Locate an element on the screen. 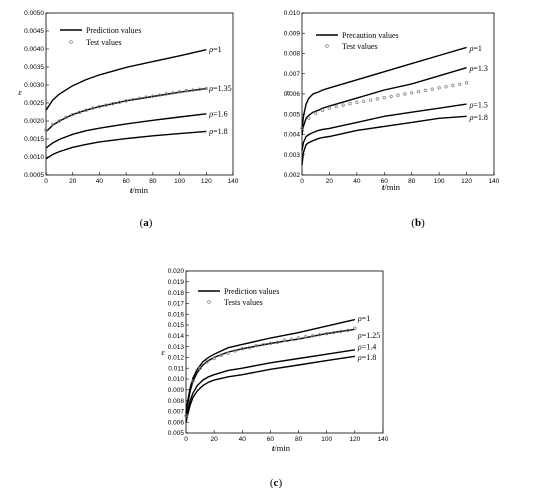 This screenshot has width=550, height=495. panel-caption-letter: a is located at coordinates (146, 223).